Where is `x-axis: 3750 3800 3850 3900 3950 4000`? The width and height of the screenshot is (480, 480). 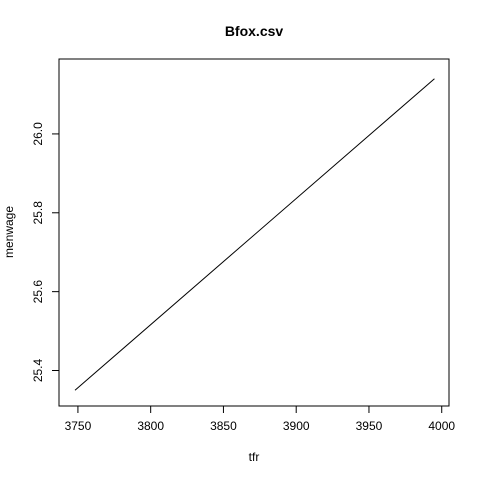
x-axis: 3750 3800 3850 3900 3950 4000 is located at coordinates (260, 419).